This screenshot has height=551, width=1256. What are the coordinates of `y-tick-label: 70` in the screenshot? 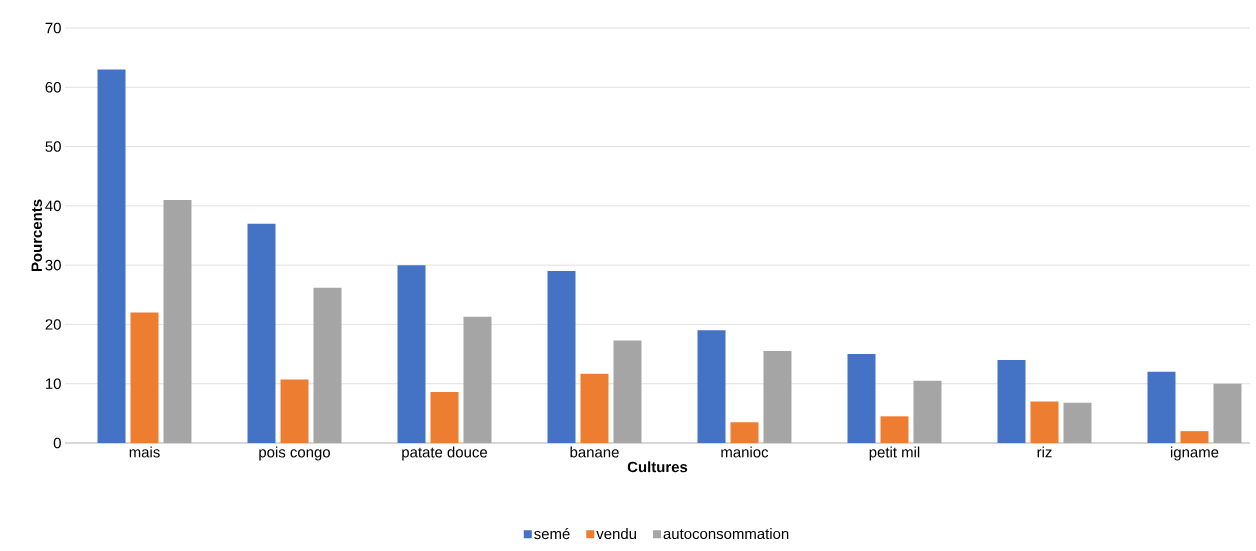 It's located at (53, 28).